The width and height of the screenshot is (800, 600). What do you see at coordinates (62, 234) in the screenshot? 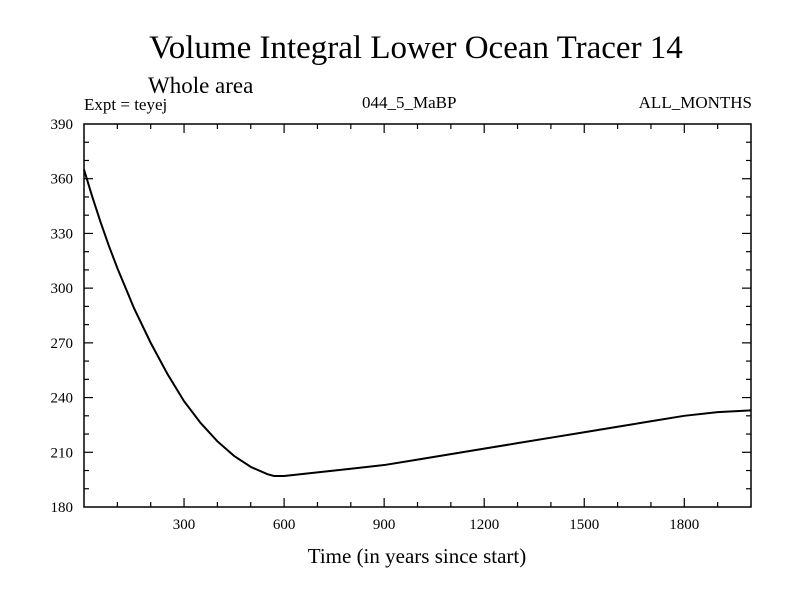
I see `y-tick-label: 330` at bounding box center [62, 234].